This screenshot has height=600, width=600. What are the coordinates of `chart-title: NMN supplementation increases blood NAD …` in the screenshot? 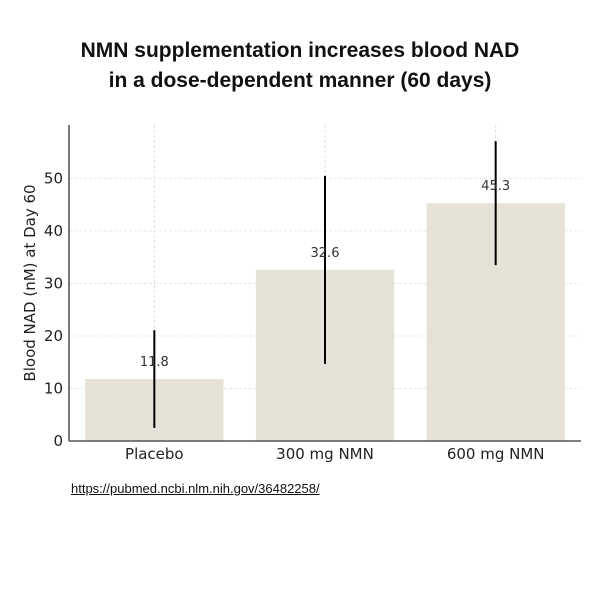 It's located at (300, 66).